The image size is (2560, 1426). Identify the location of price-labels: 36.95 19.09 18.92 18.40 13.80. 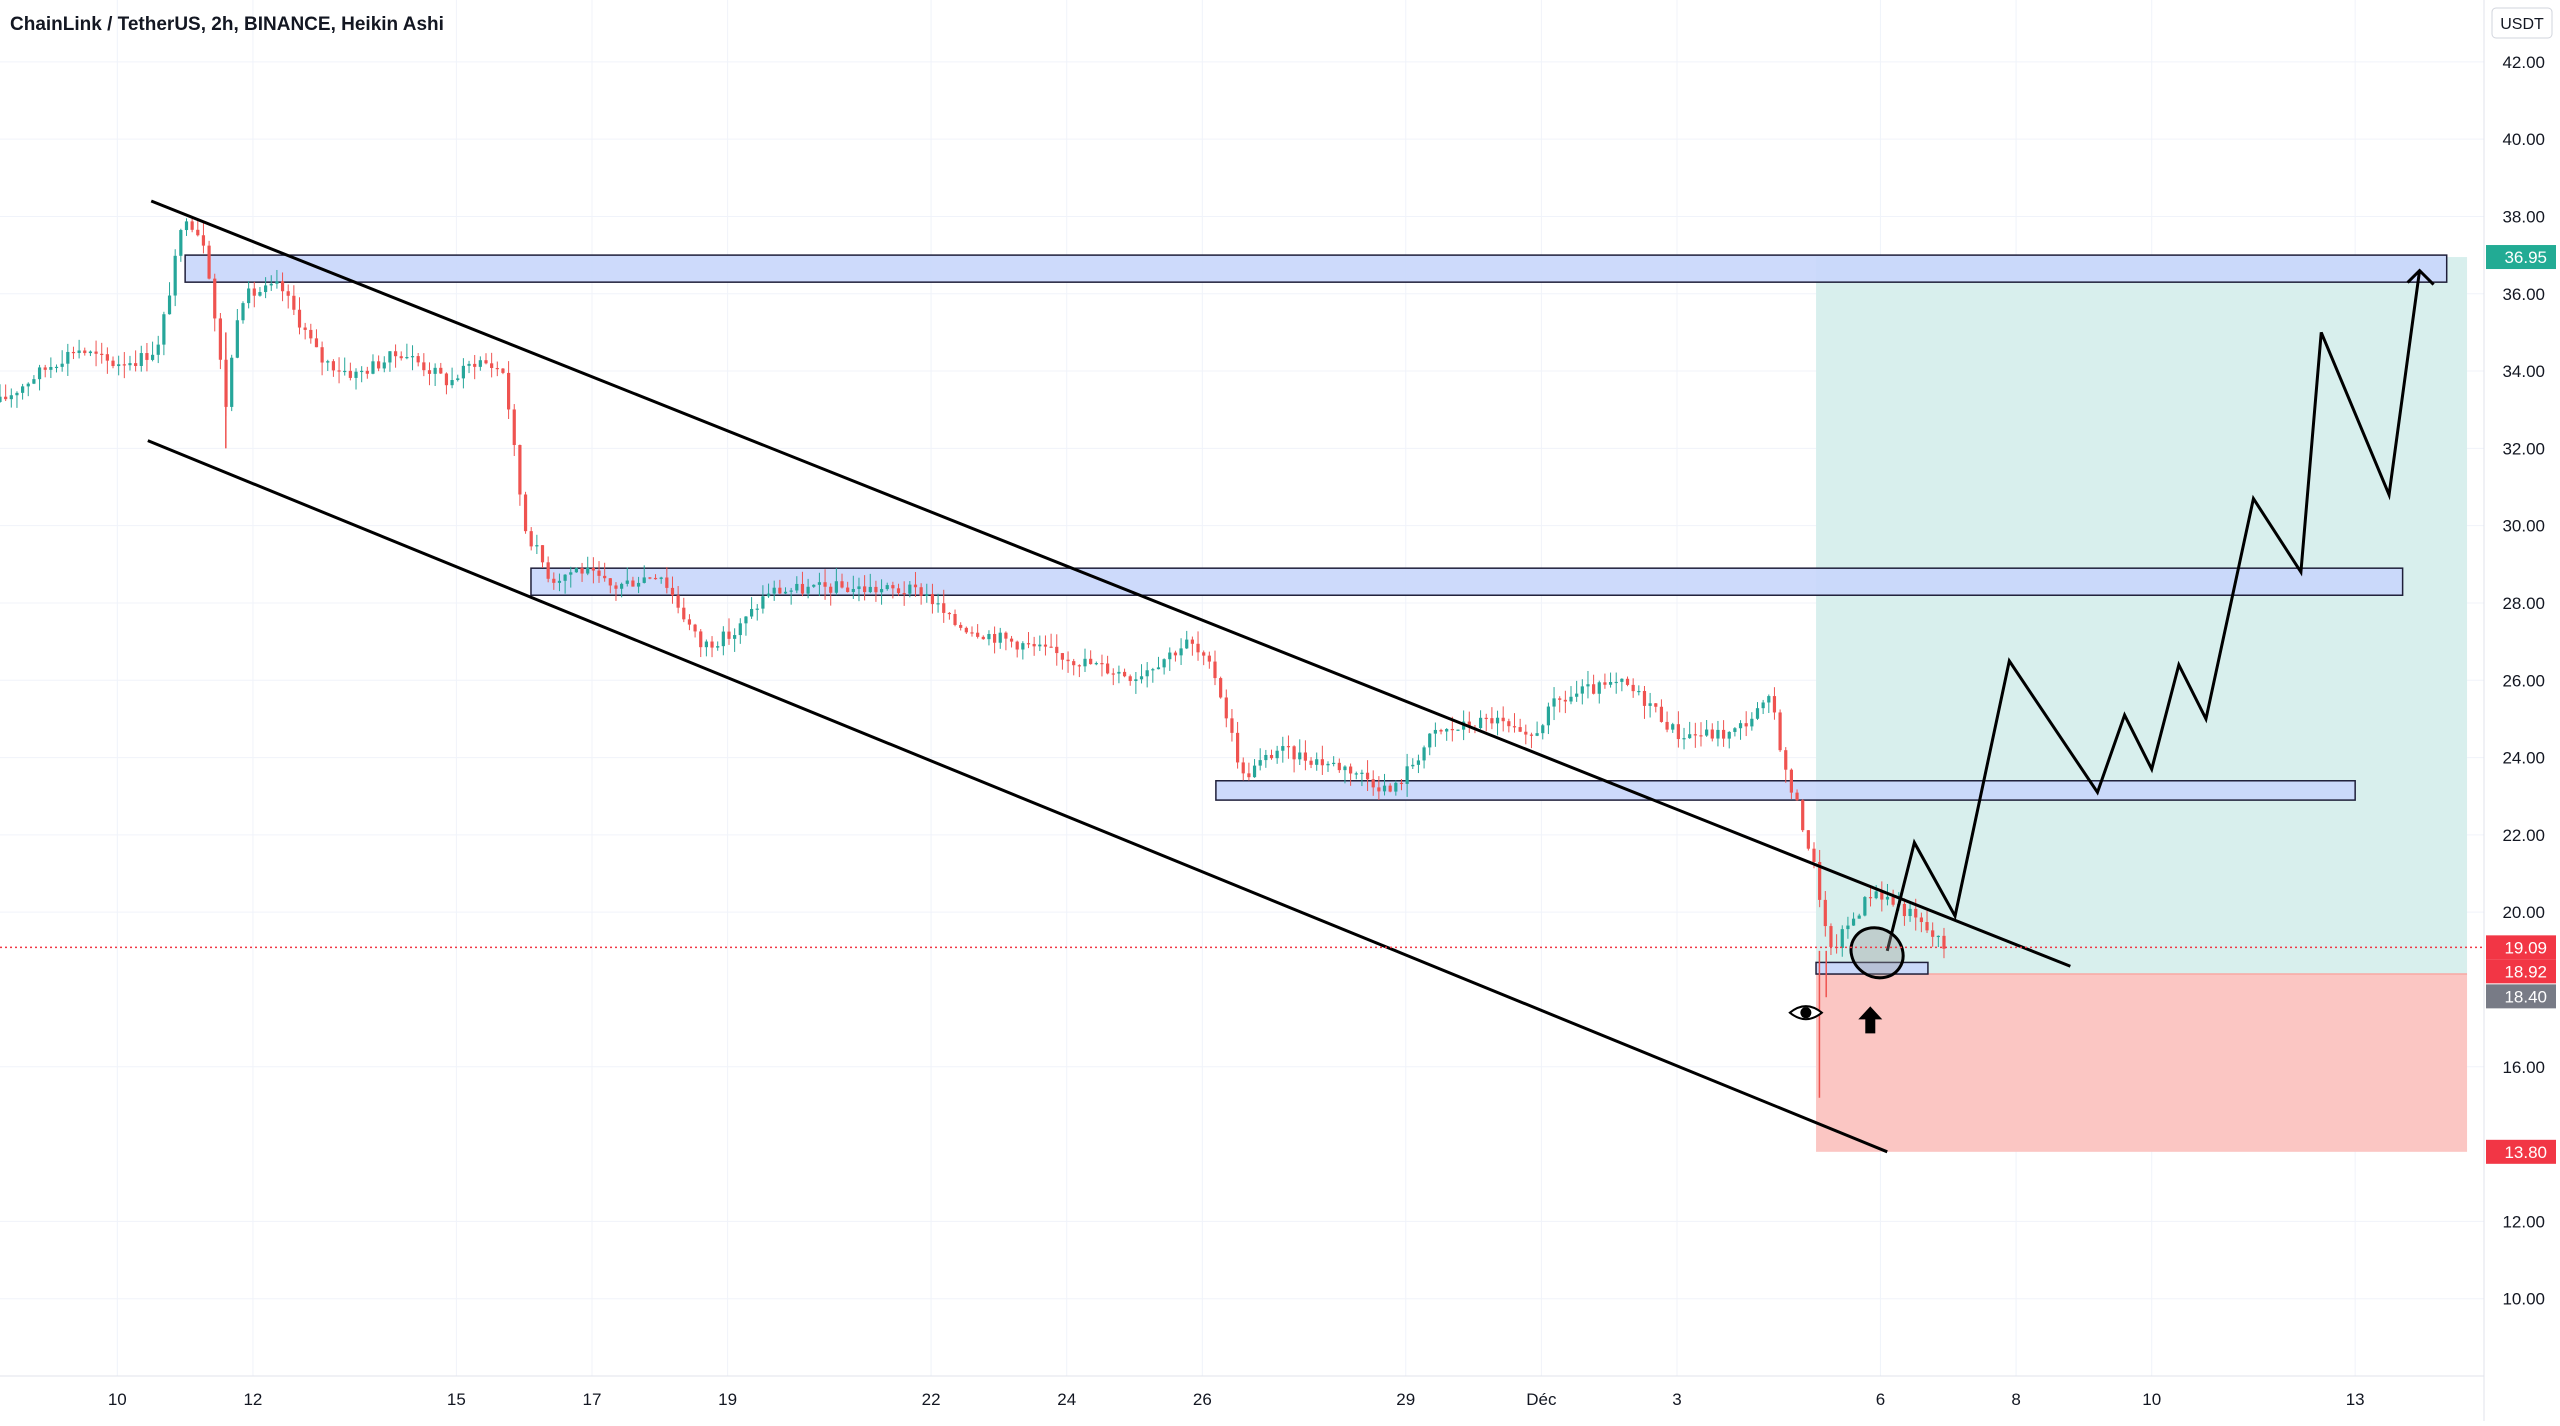
(2521, 704).